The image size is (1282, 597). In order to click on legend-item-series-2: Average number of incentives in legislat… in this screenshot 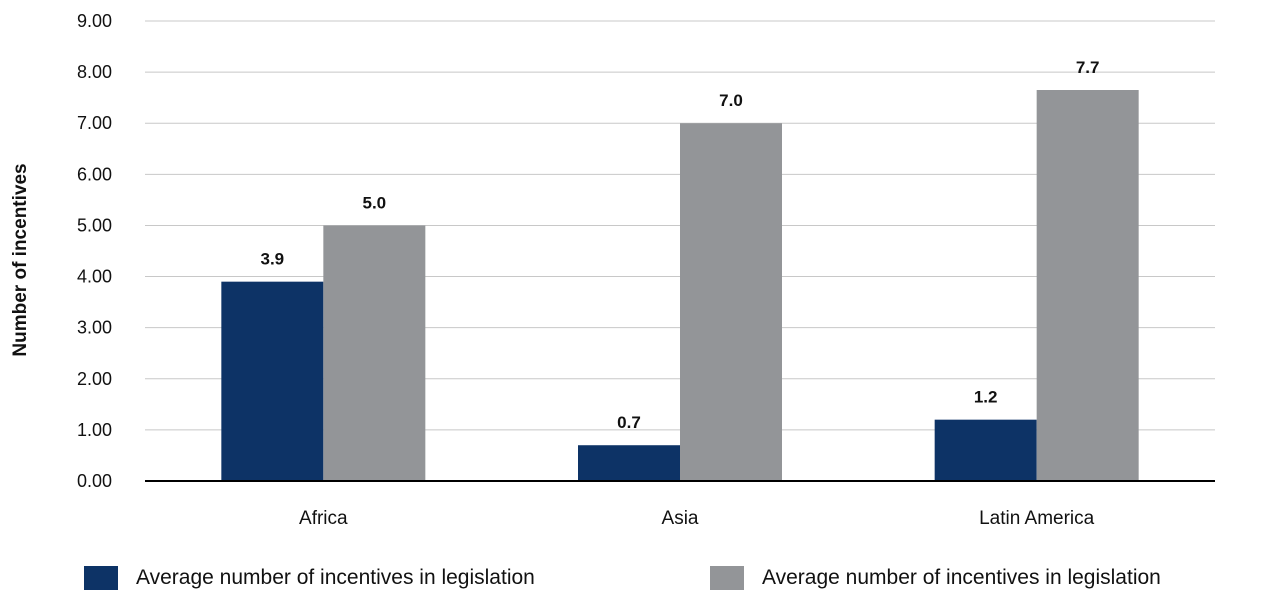, I will do `click(935, 578)`.